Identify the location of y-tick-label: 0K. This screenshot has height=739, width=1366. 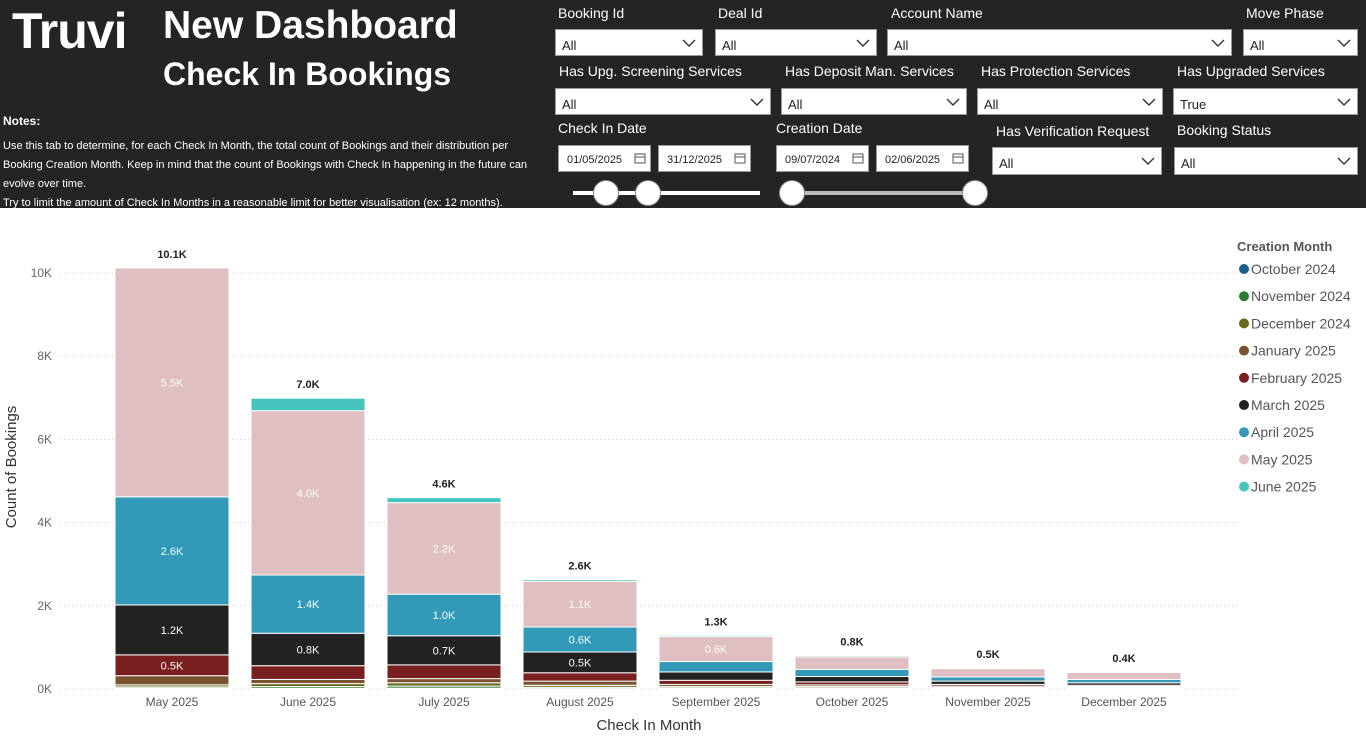
(44, 689).